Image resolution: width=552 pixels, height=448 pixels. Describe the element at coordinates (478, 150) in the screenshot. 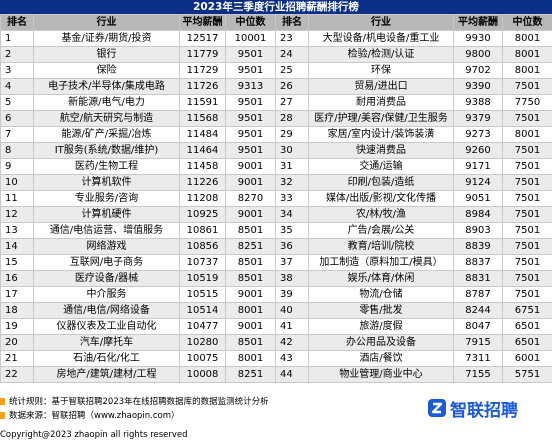

I see `avg-salary-cell: 9260` at that location.